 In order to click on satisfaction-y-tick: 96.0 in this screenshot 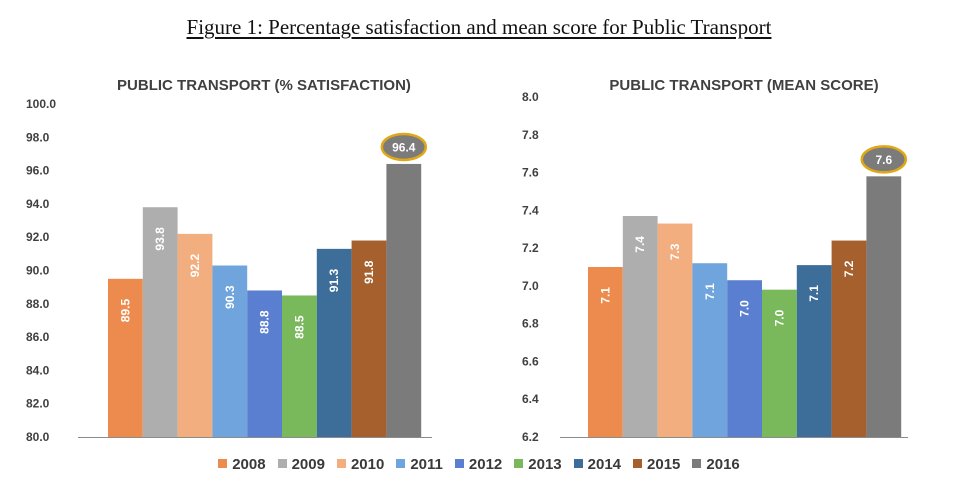, I will do `click(38, 171)`.